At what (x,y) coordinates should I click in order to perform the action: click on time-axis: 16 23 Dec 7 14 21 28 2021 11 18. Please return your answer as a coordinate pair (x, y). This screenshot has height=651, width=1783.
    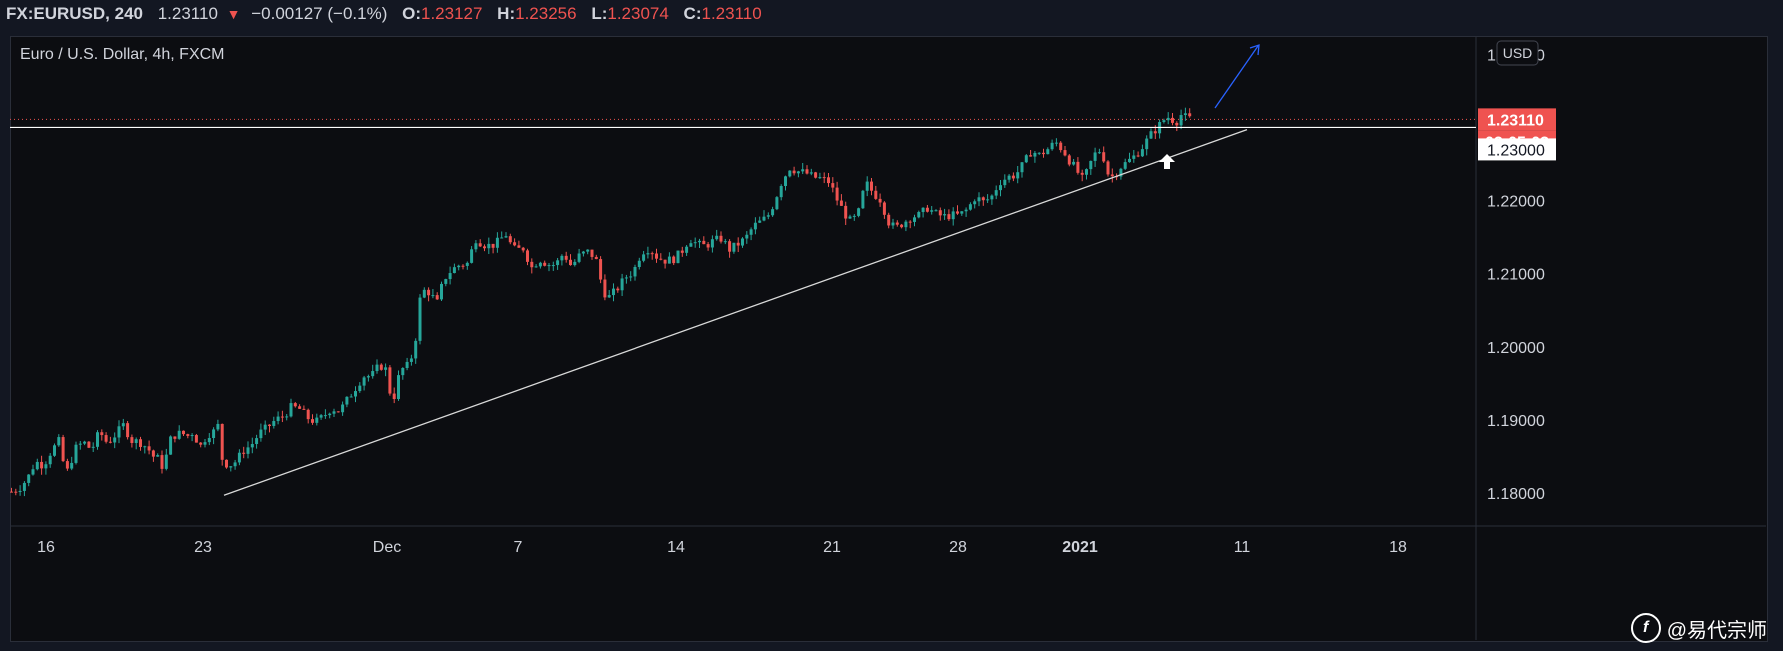
    Looking at the image, I should click on (722, 547).